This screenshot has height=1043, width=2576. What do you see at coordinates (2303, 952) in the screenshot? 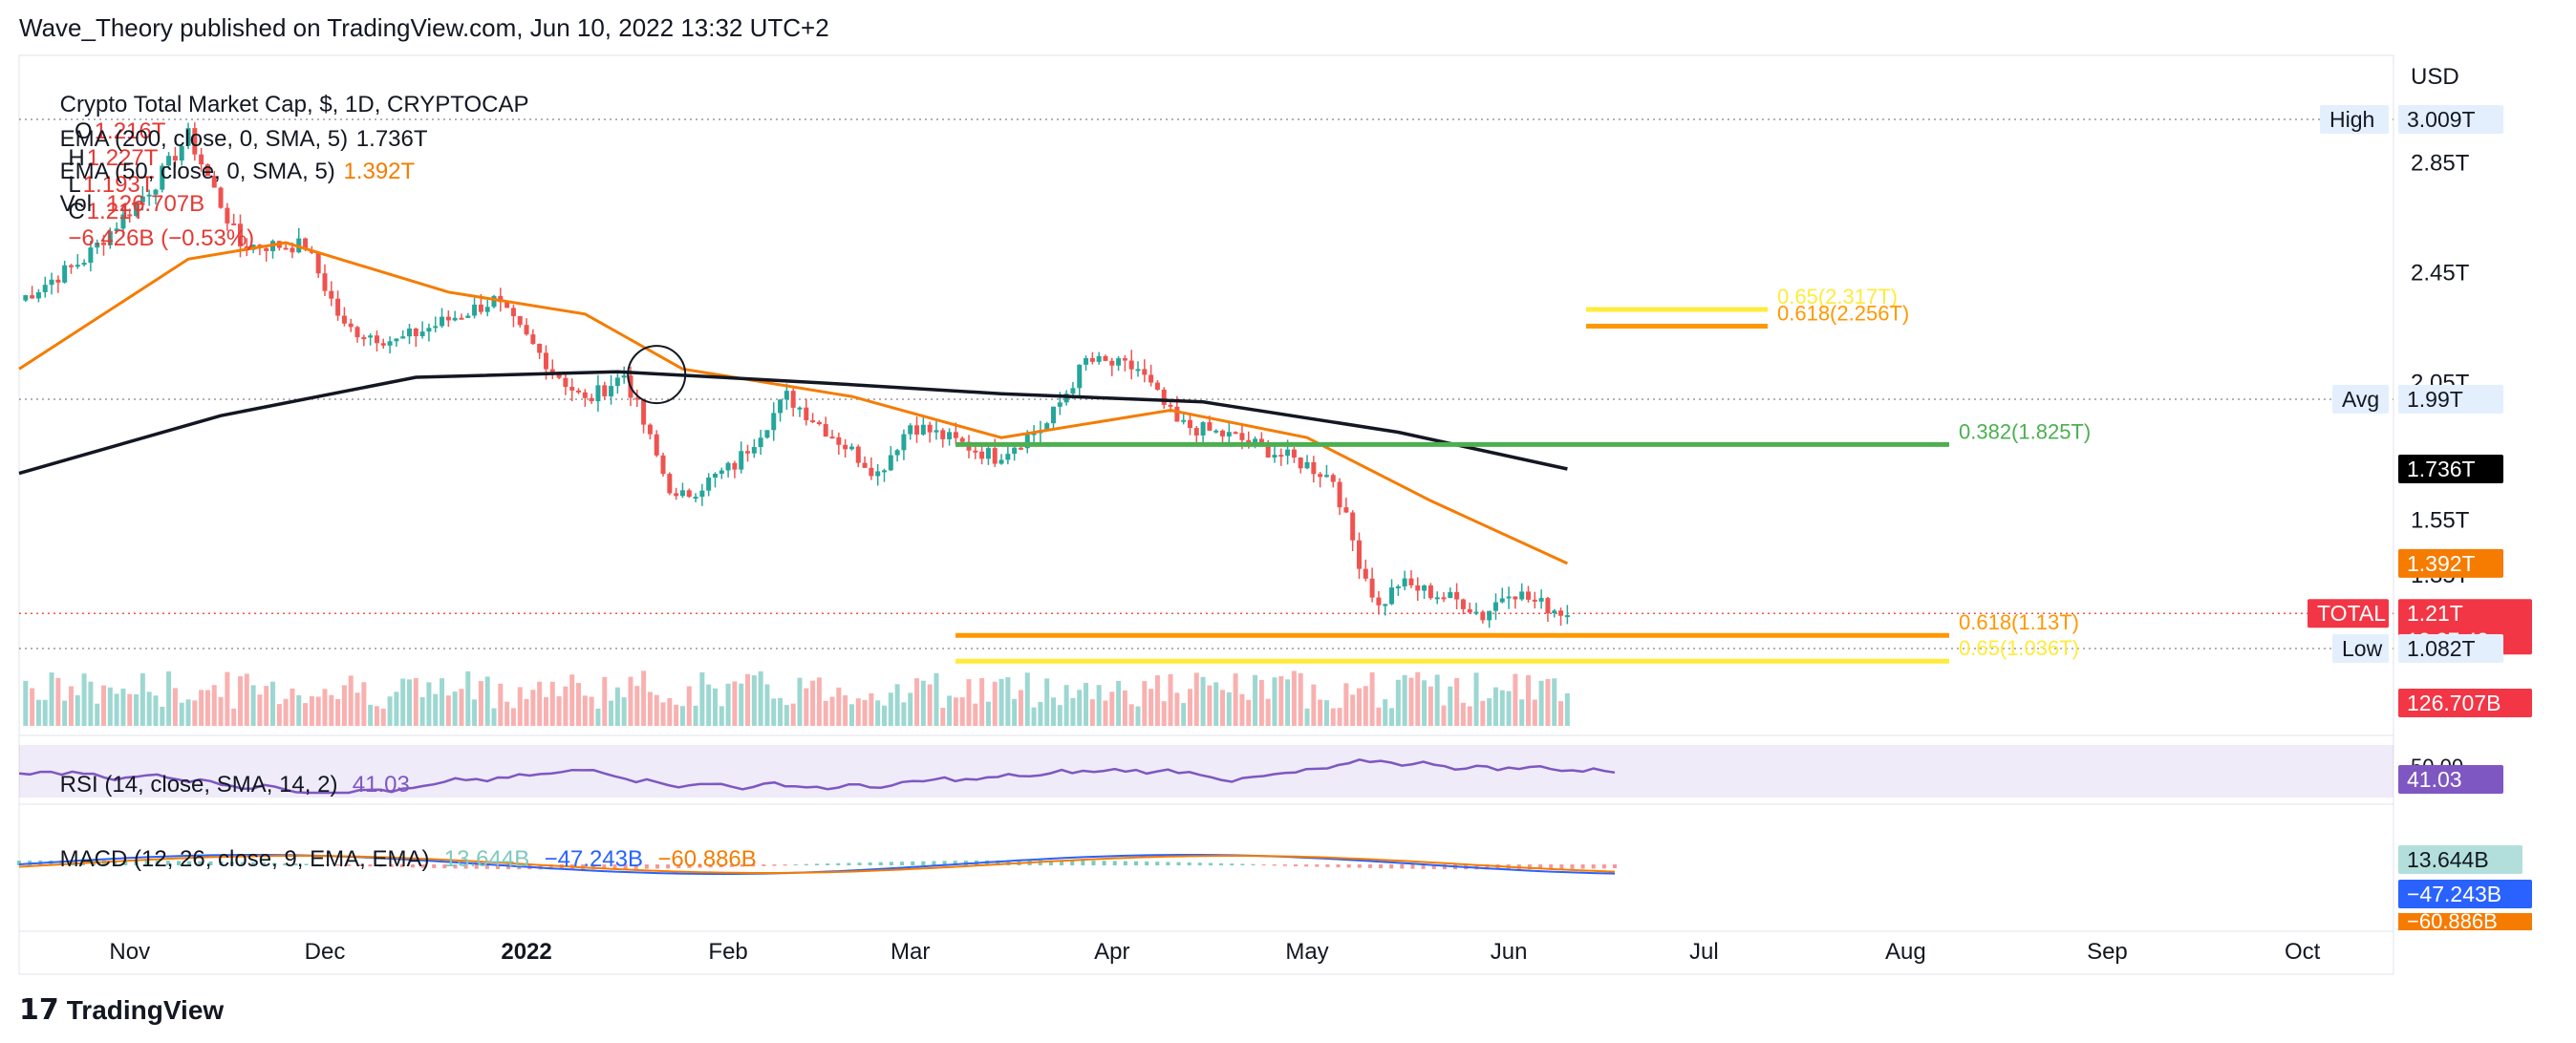
I see `month-label: Oct` at bounding box center [2303, 952].